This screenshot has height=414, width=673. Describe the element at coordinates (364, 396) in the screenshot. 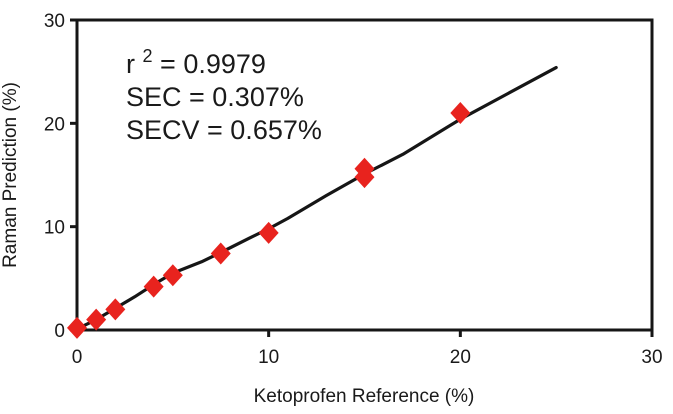

I see `x-axis-label: Ketoprofen Reference (%)` at that location.